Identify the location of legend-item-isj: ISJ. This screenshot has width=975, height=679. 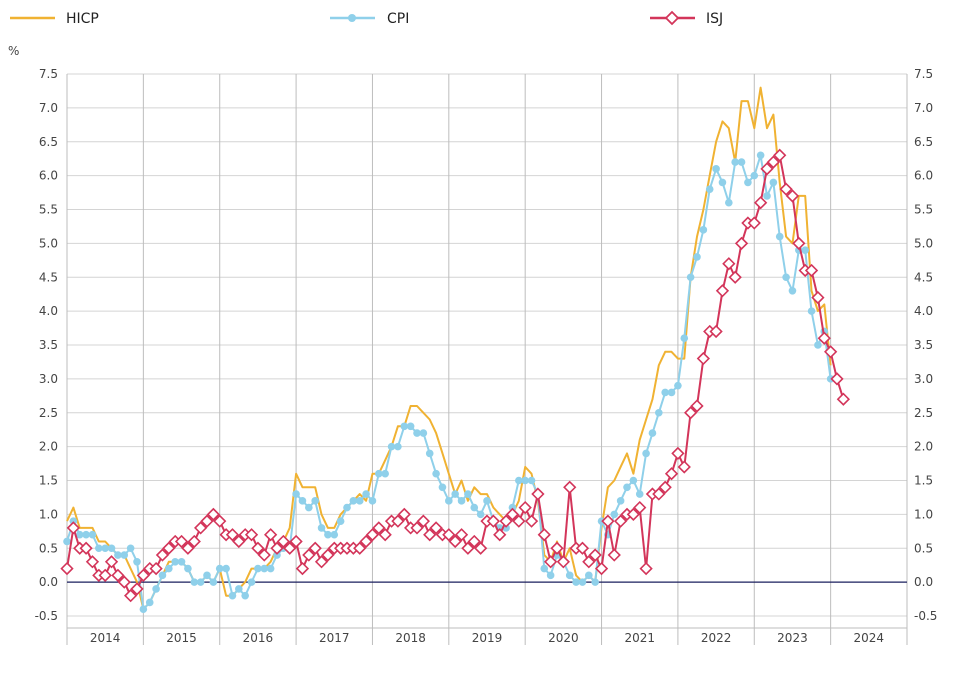
(686, 18).